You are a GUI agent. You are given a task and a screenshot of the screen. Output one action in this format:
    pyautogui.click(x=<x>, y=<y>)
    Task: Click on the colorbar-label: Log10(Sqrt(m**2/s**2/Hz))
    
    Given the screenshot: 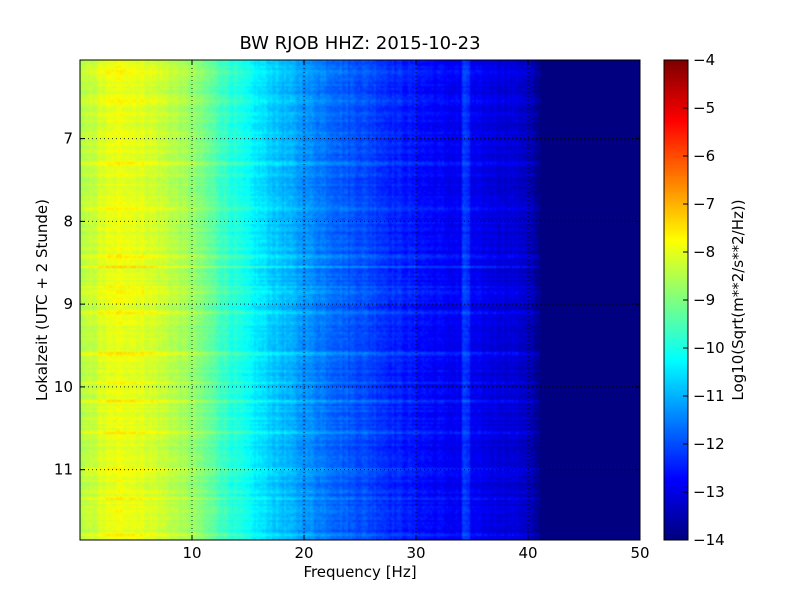 What is the action you would take?
    pyautogui.click(x=738, y=299)
    